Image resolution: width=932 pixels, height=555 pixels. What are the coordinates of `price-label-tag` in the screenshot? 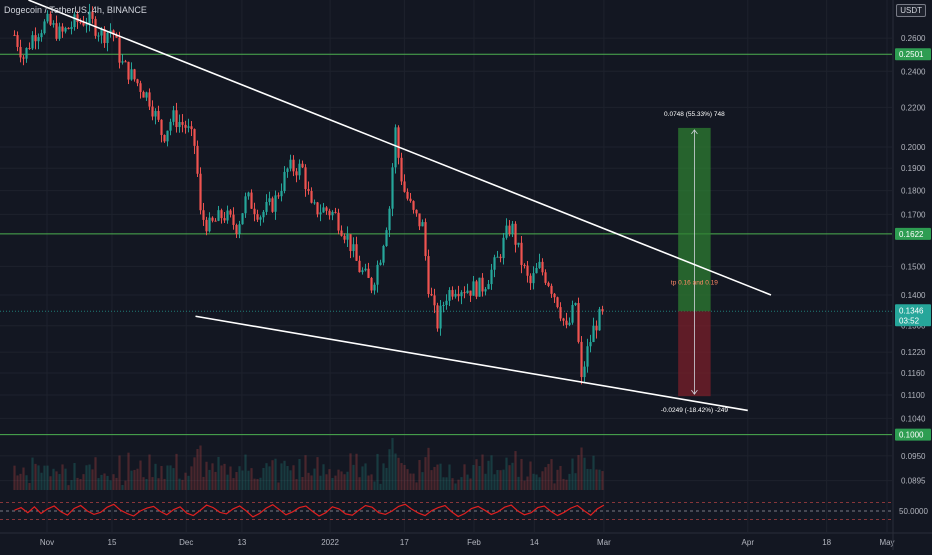 It's located at (913, 54).